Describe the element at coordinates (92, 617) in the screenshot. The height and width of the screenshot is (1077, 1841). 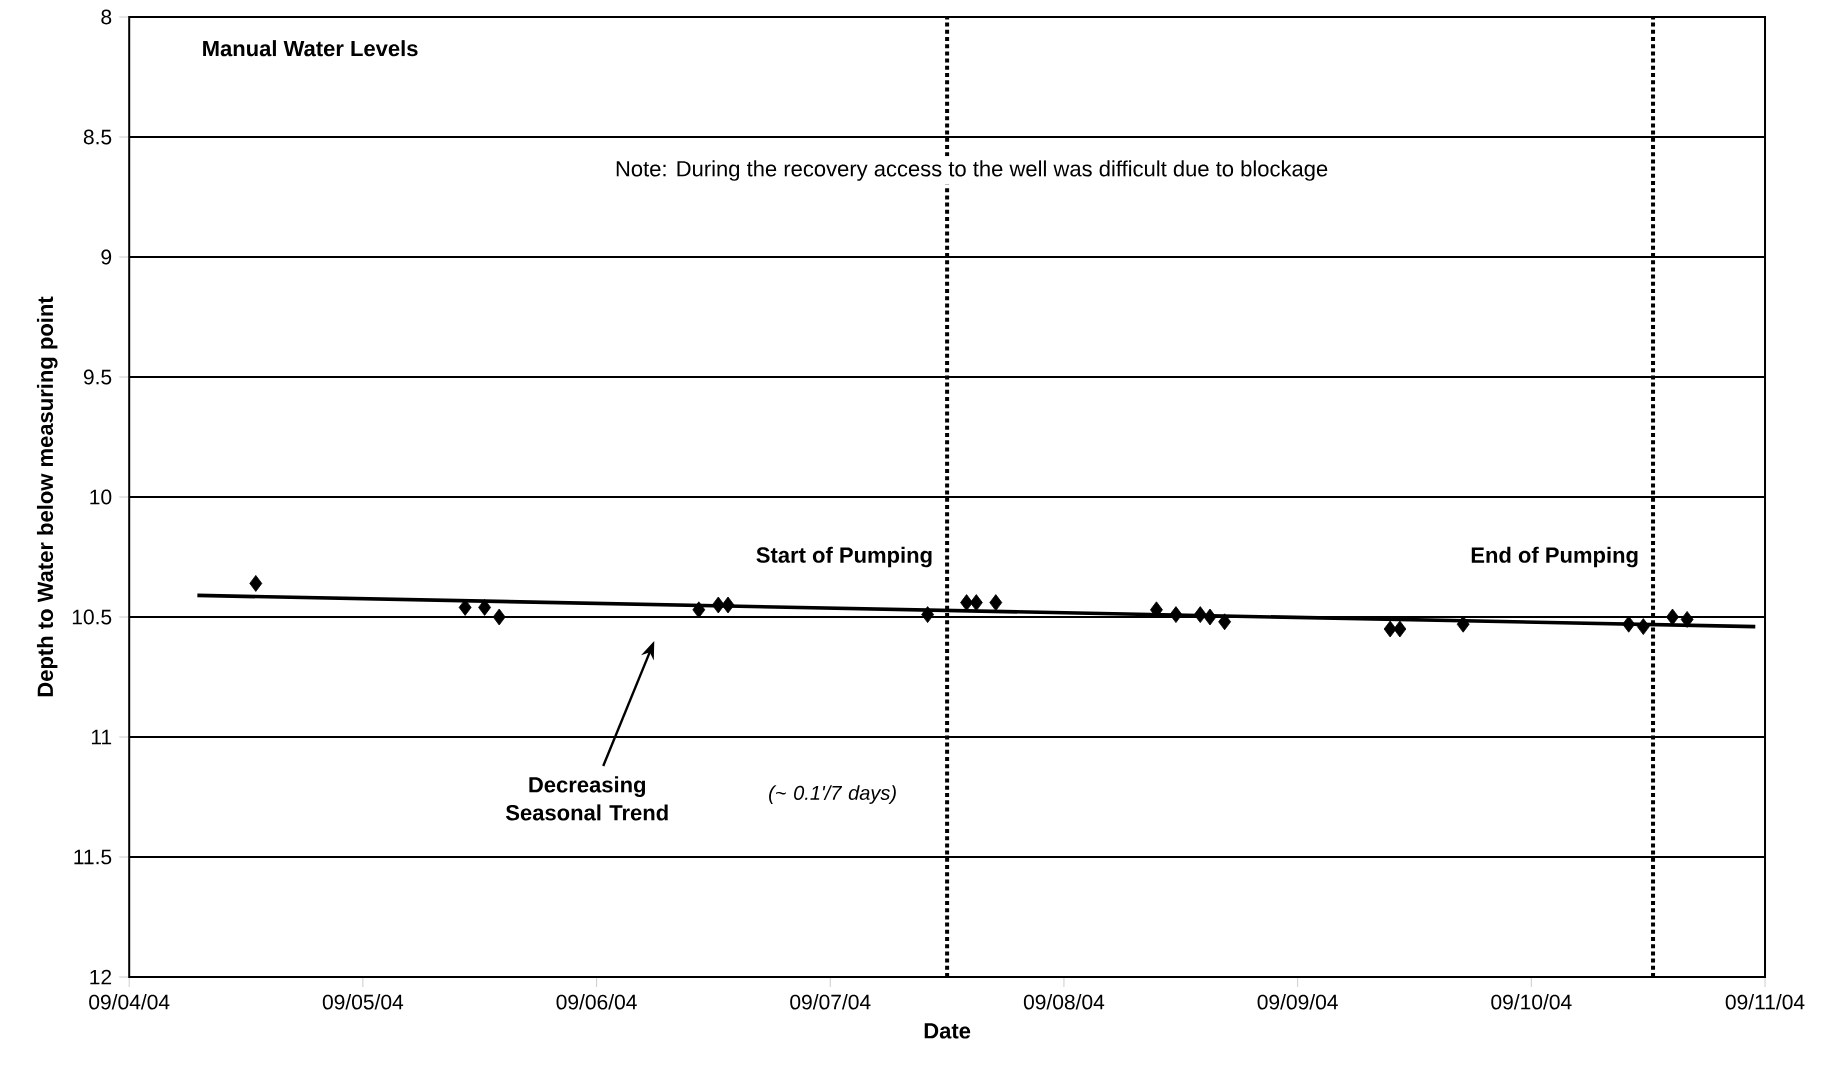
I see `y-tick-label: 10.5` at that location.